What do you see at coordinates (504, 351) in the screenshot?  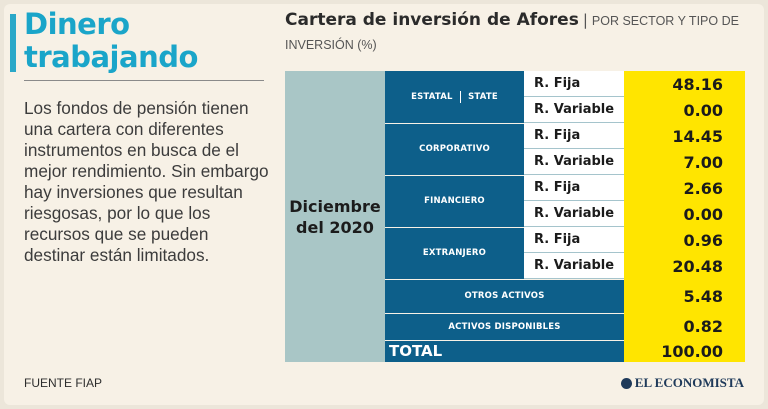 I see `total-label: TOTAL` at bounding box center [504, 351].